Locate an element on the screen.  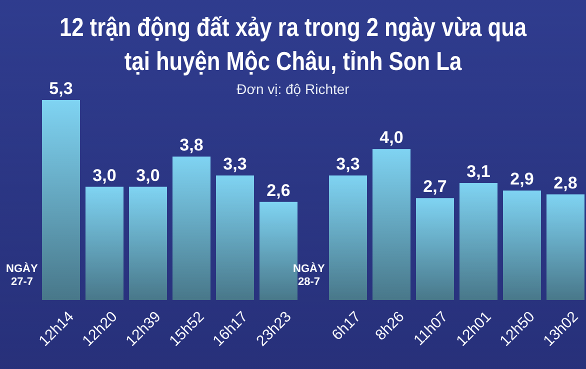
data-label: 2,9 is located at coordinates (522, 179).